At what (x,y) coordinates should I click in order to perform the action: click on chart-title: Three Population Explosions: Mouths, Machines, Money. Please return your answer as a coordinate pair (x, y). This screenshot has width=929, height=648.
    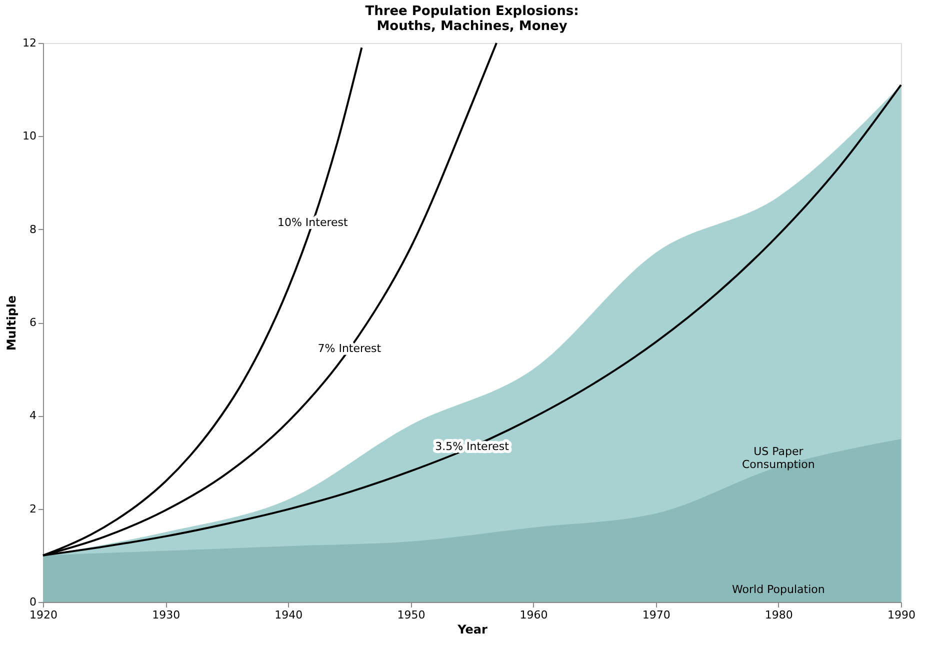
    Looking at the image, I should click on (472, 19).